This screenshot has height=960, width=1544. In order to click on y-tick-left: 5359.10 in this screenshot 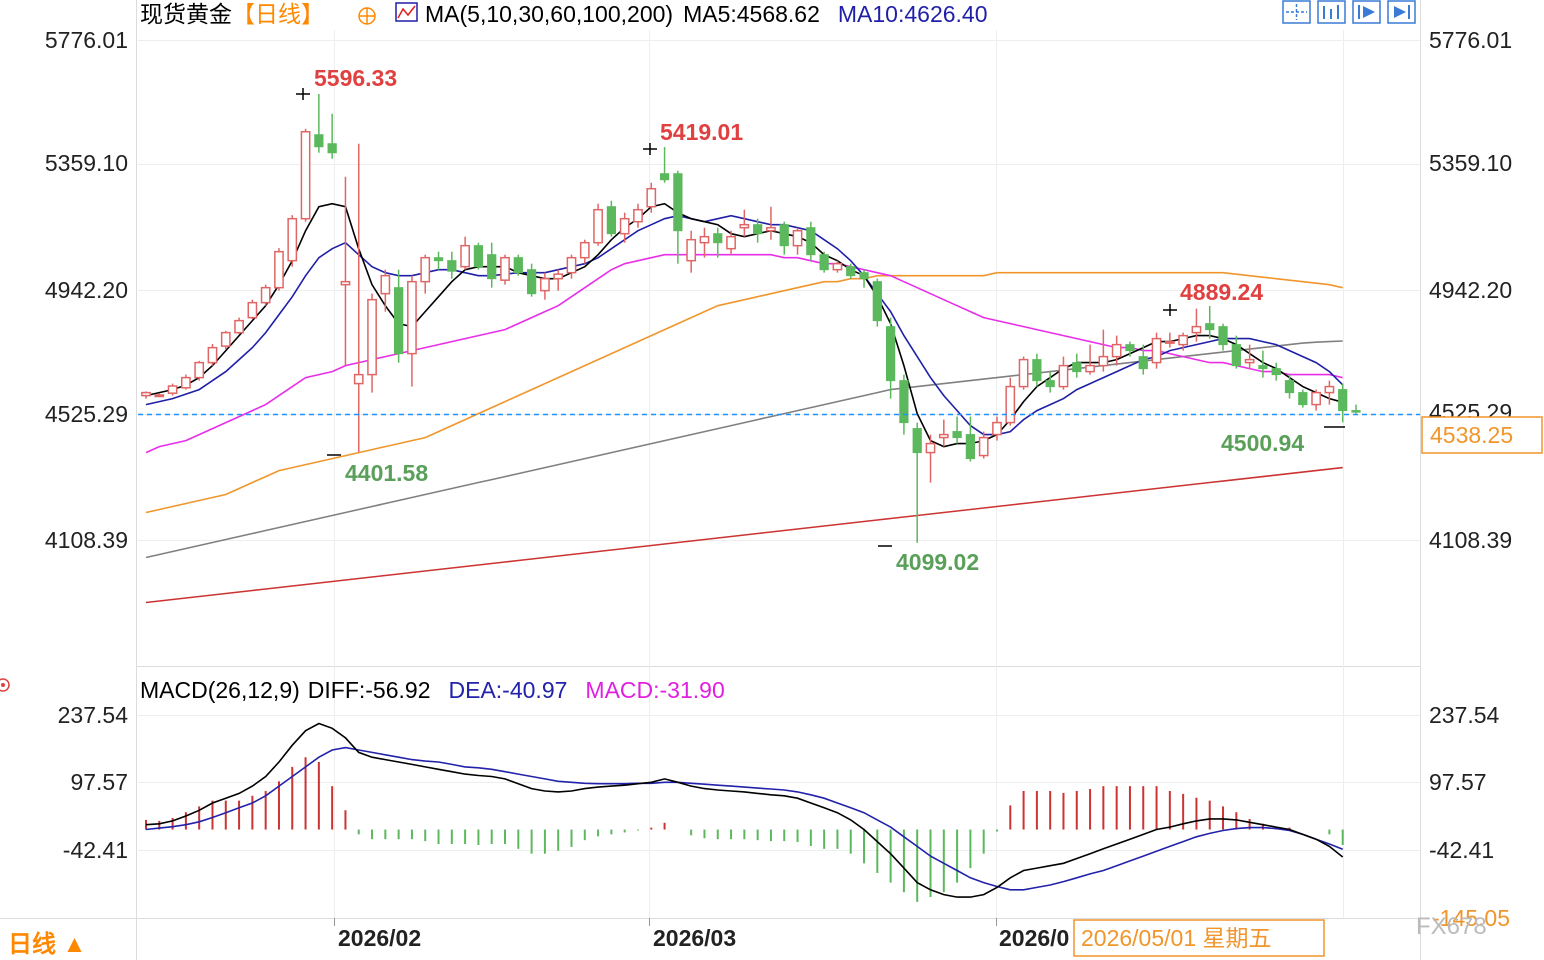, I will do `click(86, 163)`.